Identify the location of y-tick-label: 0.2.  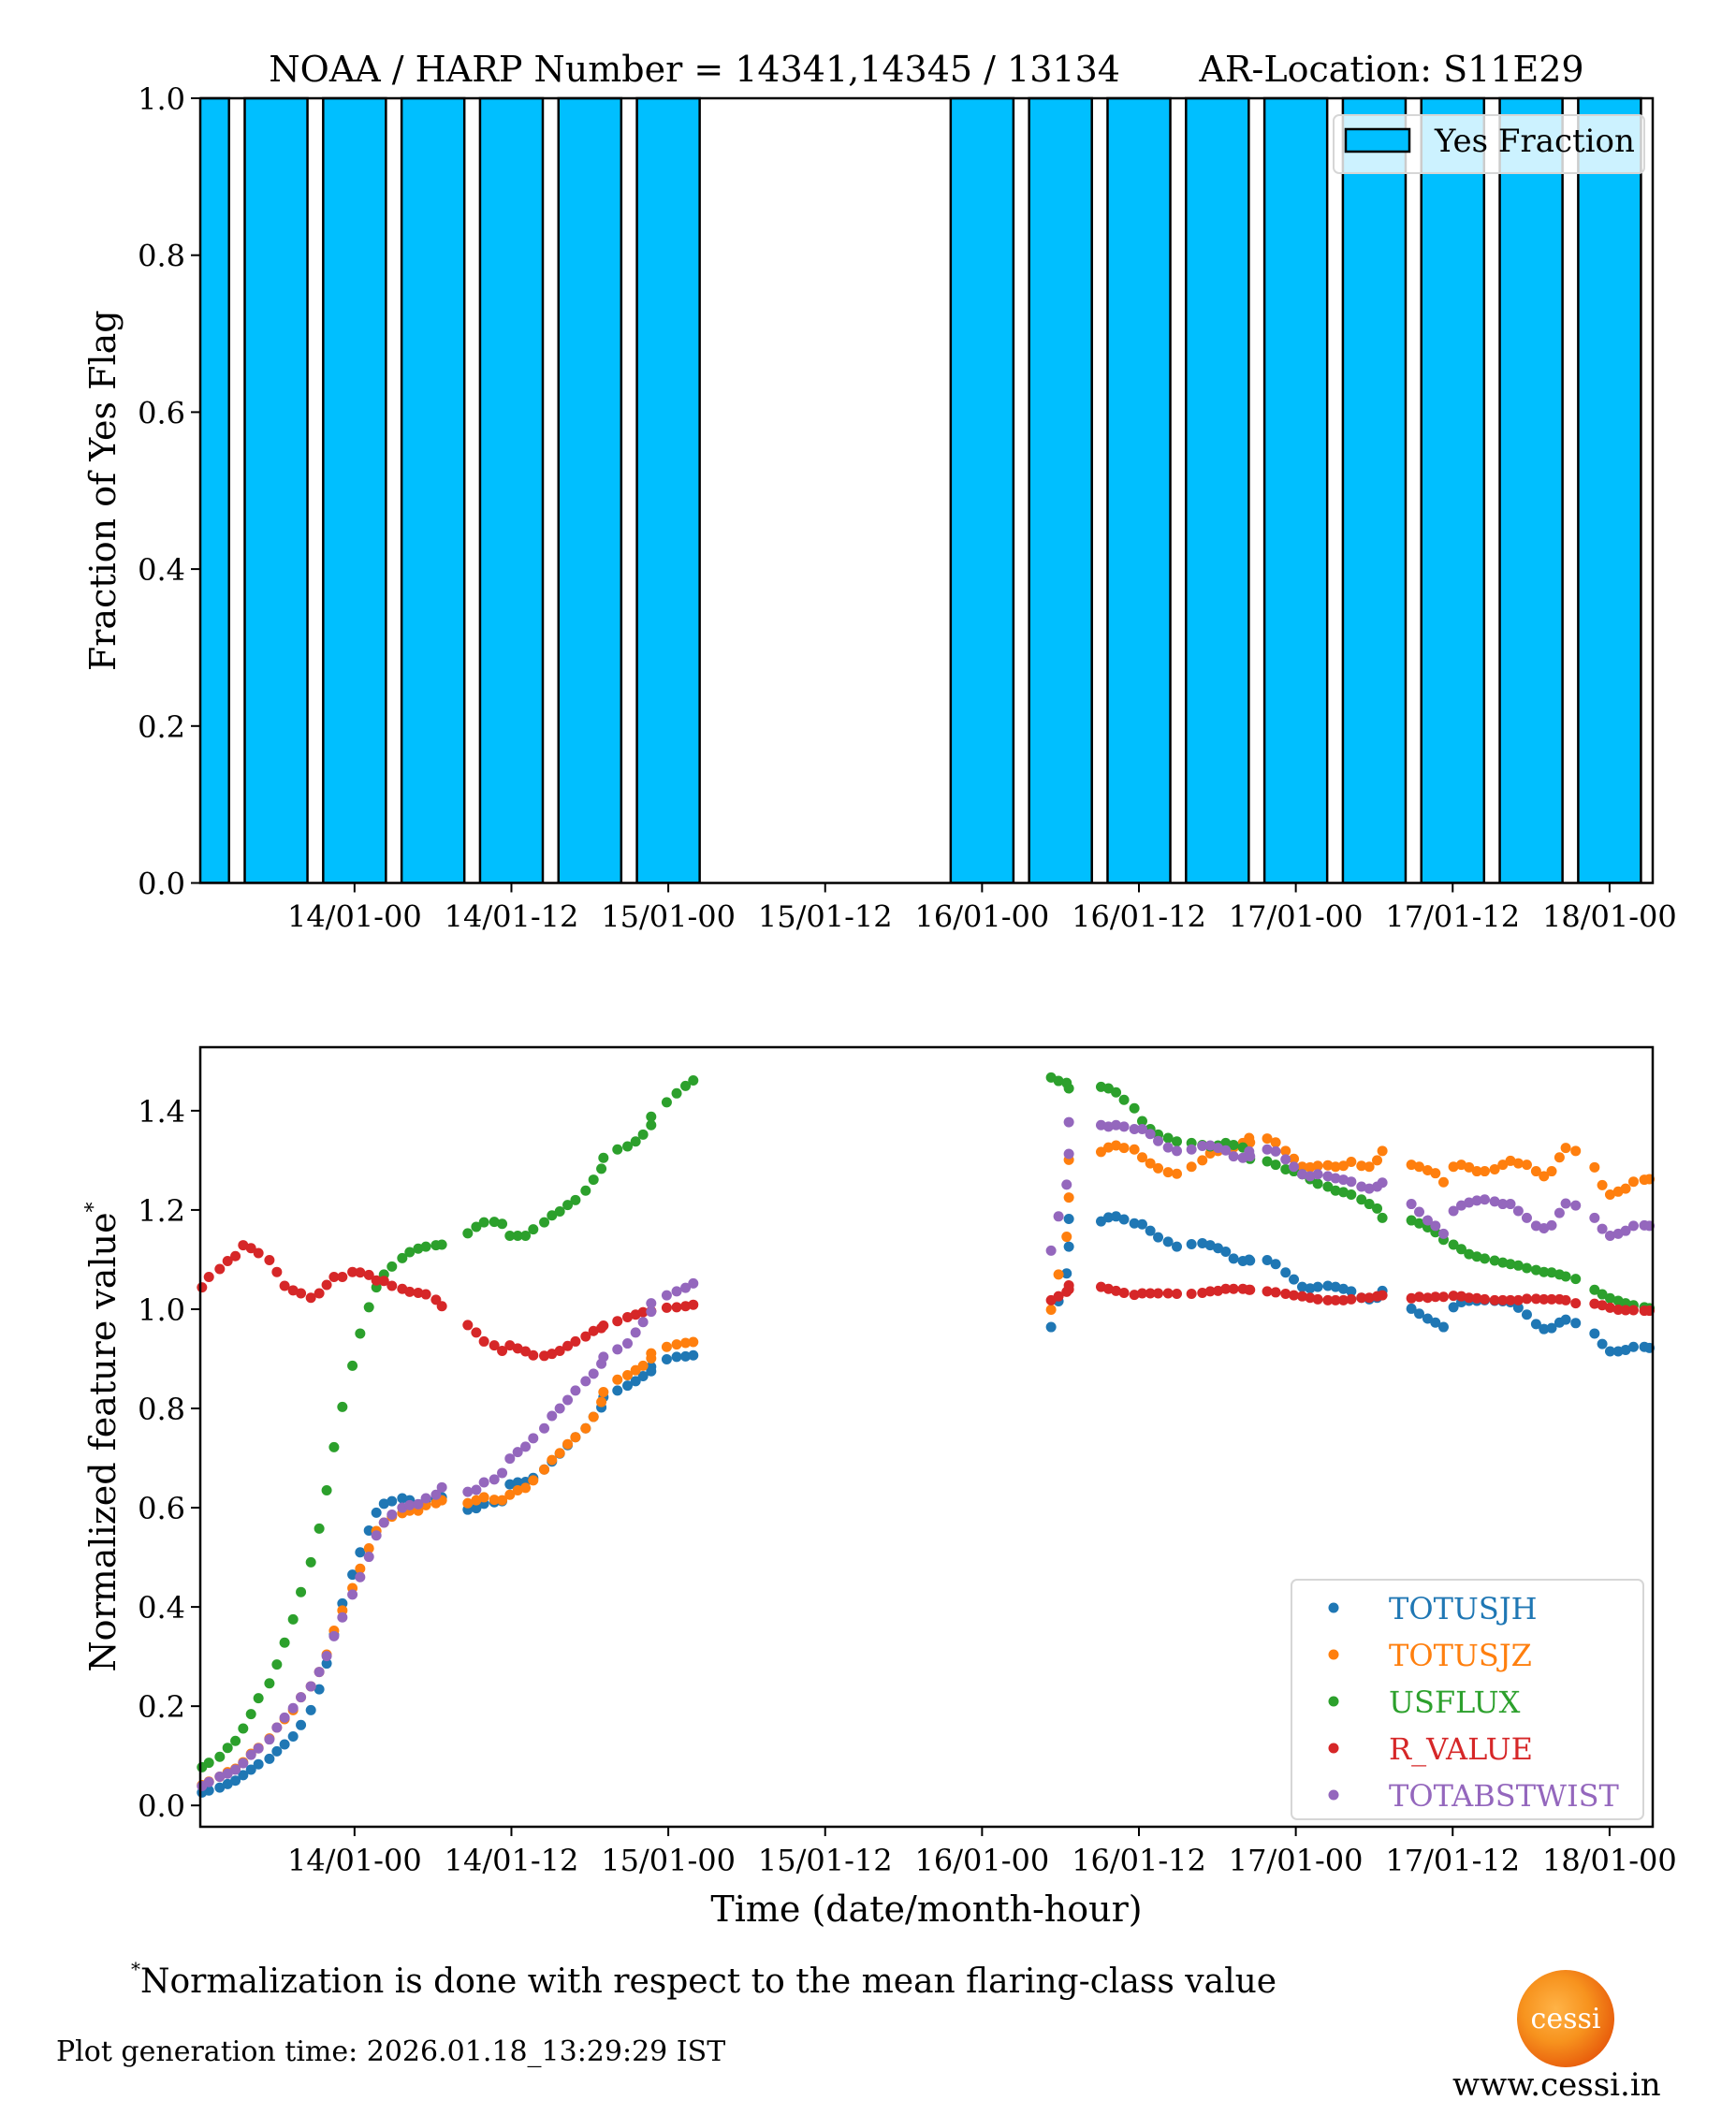
(162, 727).